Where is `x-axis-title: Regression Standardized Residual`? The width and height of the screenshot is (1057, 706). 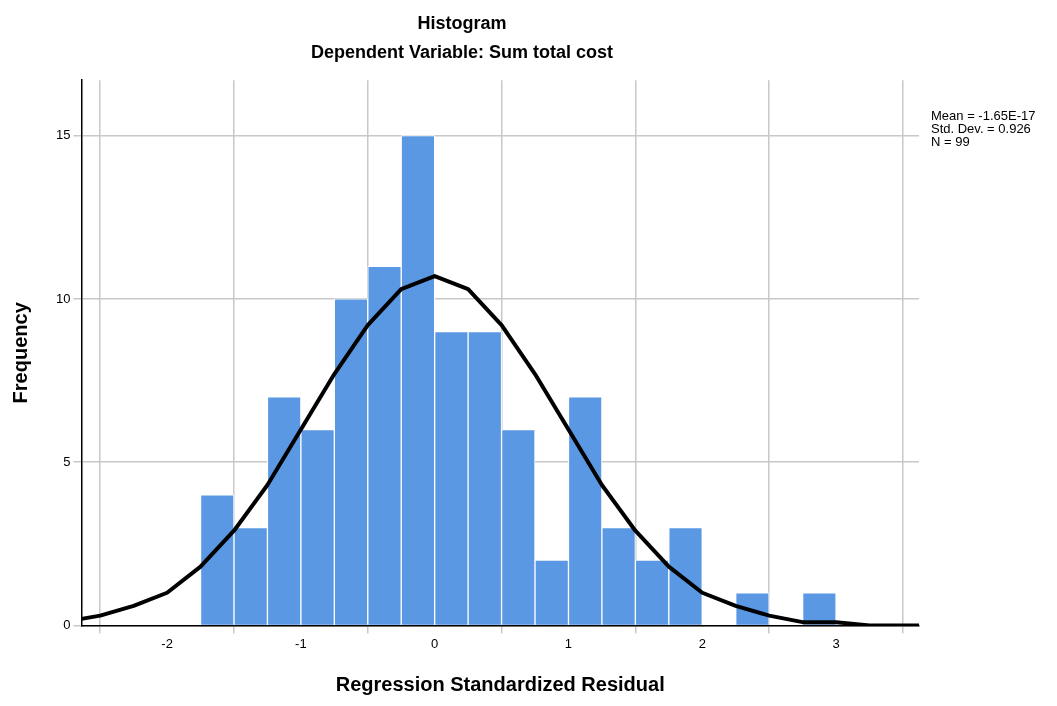 x-axis-title: Regression Standardized Residual is located at coordinates (500, 683).